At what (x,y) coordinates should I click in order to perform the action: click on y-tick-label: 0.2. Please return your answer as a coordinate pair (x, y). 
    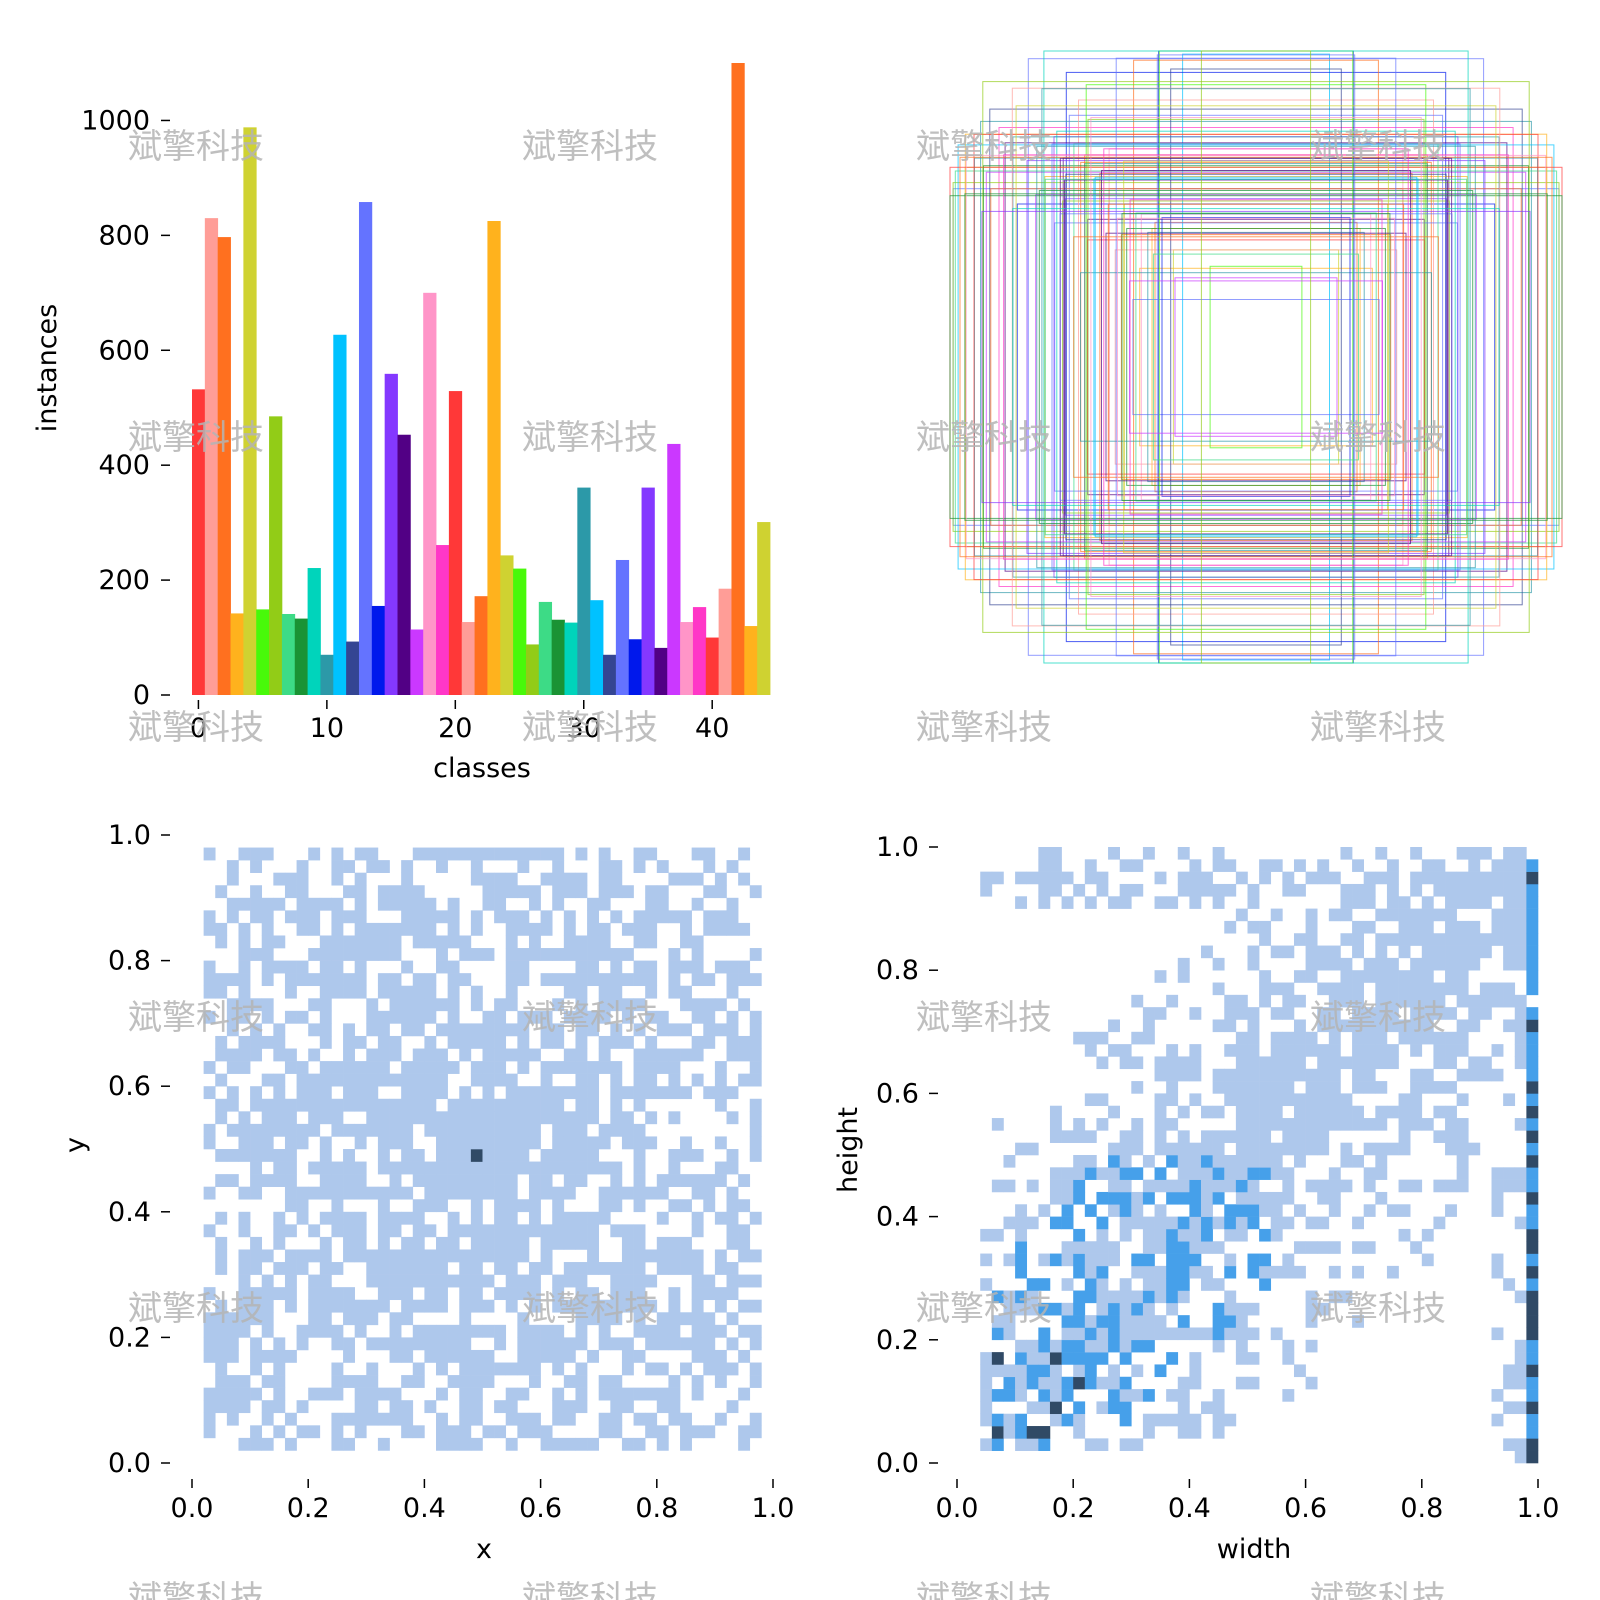
    Looking at the image, I should click on (129, 1337).